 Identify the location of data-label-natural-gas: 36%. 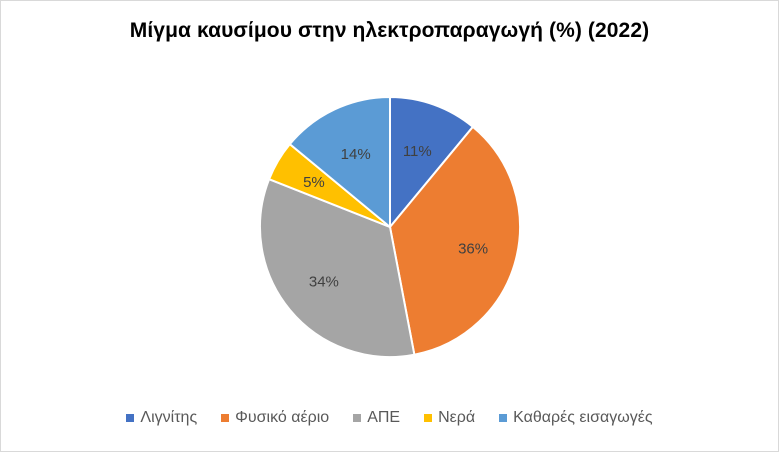
(473, 248).